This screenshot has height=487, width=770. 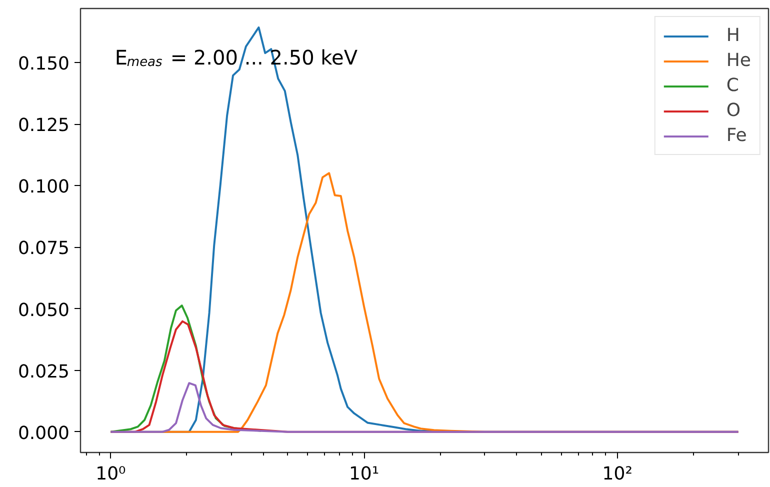 I want to click on y-tick-label: 0.000, so click(x=44, y=433).